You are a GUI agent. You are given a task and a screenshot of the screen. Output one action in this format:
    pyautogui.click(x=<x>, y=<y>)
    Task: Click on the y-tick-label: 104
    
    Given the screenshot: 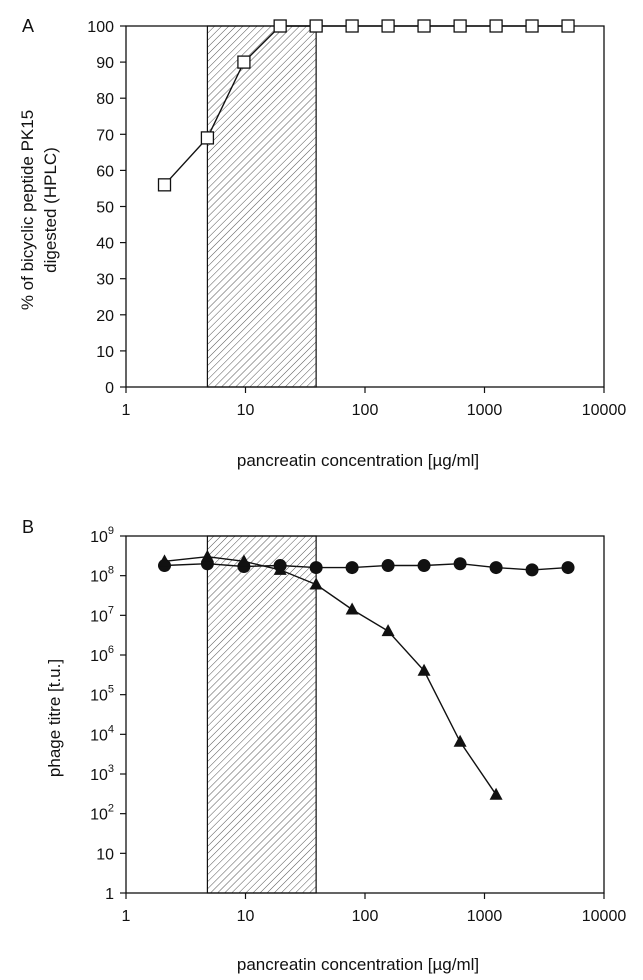 What is the action you would take?
    pyautogui.click(x=102, y=733)
    